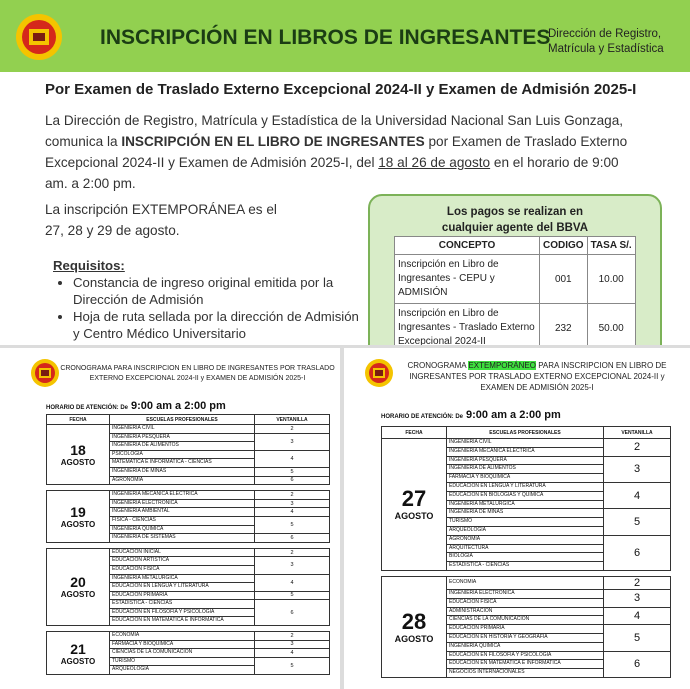 The height and width of the screenshot is (689, 690). I want to click on schedule-row: 20 AGOSTO EDUCACION INICIAL 2, so click(188, 587).